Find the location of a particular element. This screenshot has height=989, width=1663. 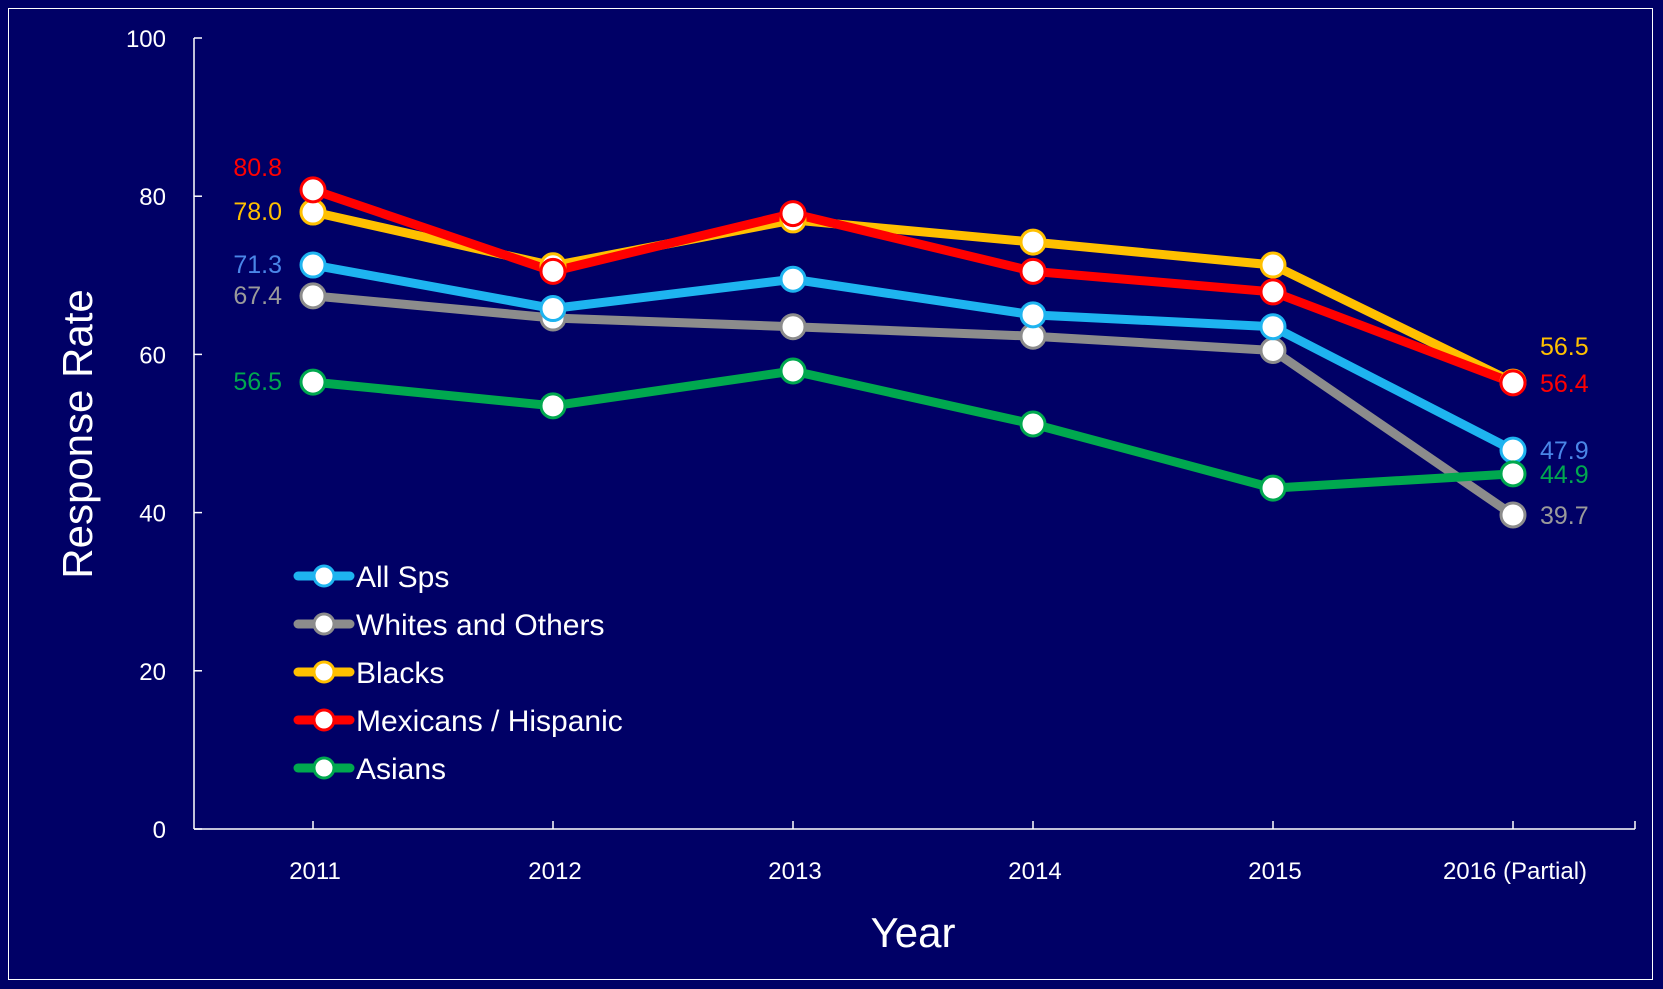

legend-label: Whites and Others is located at coordinates (480, 625).